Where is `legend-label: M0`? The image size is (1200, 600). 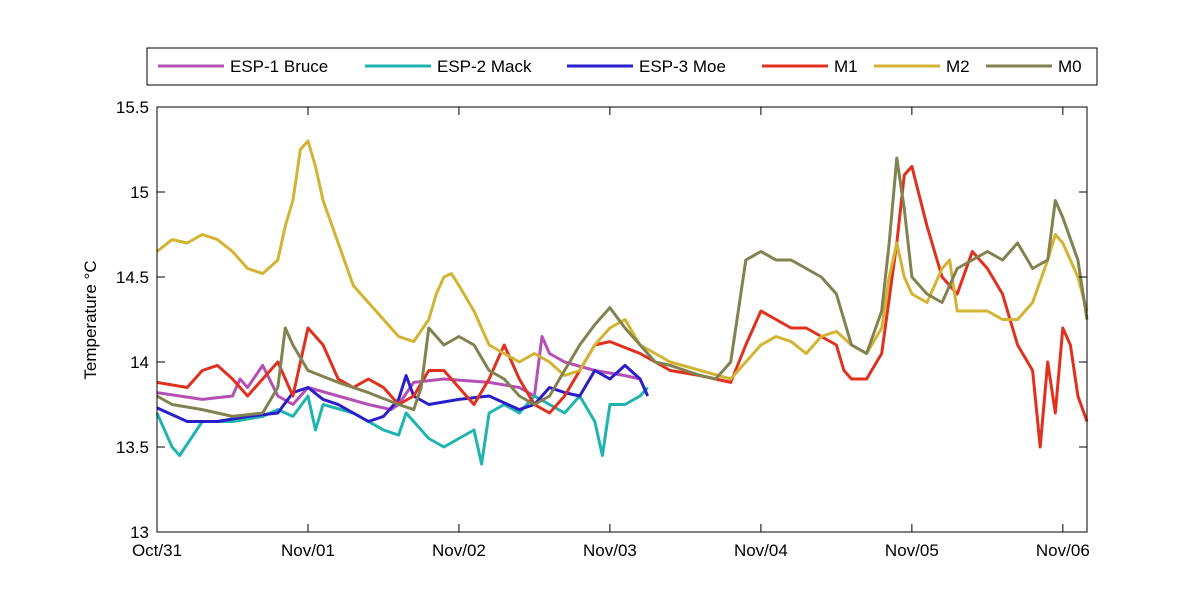 legend-label: M0 is located at coordinates (1070, 66).